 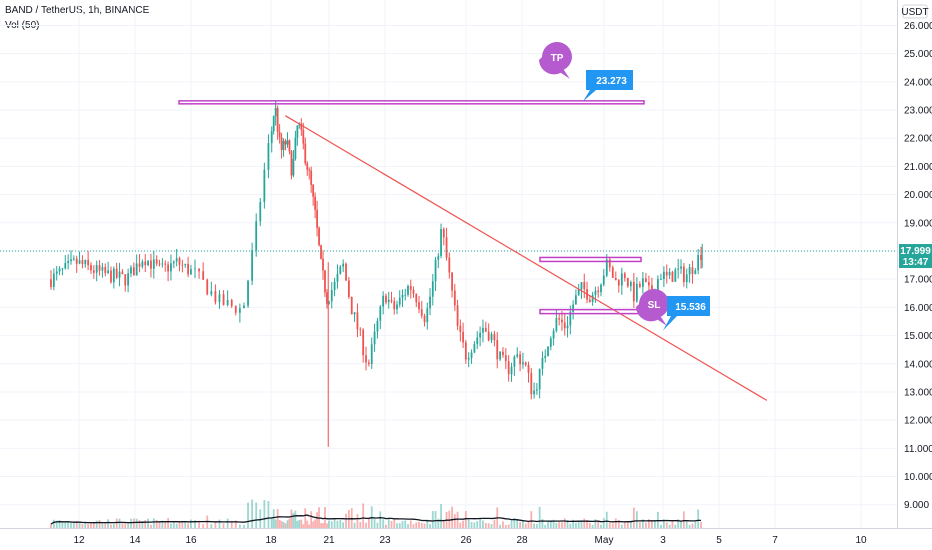 What do you see at coordinates (652, 307) in the screenshot?
I see `sl-bubble: SL` at bounding box center [652, 307].